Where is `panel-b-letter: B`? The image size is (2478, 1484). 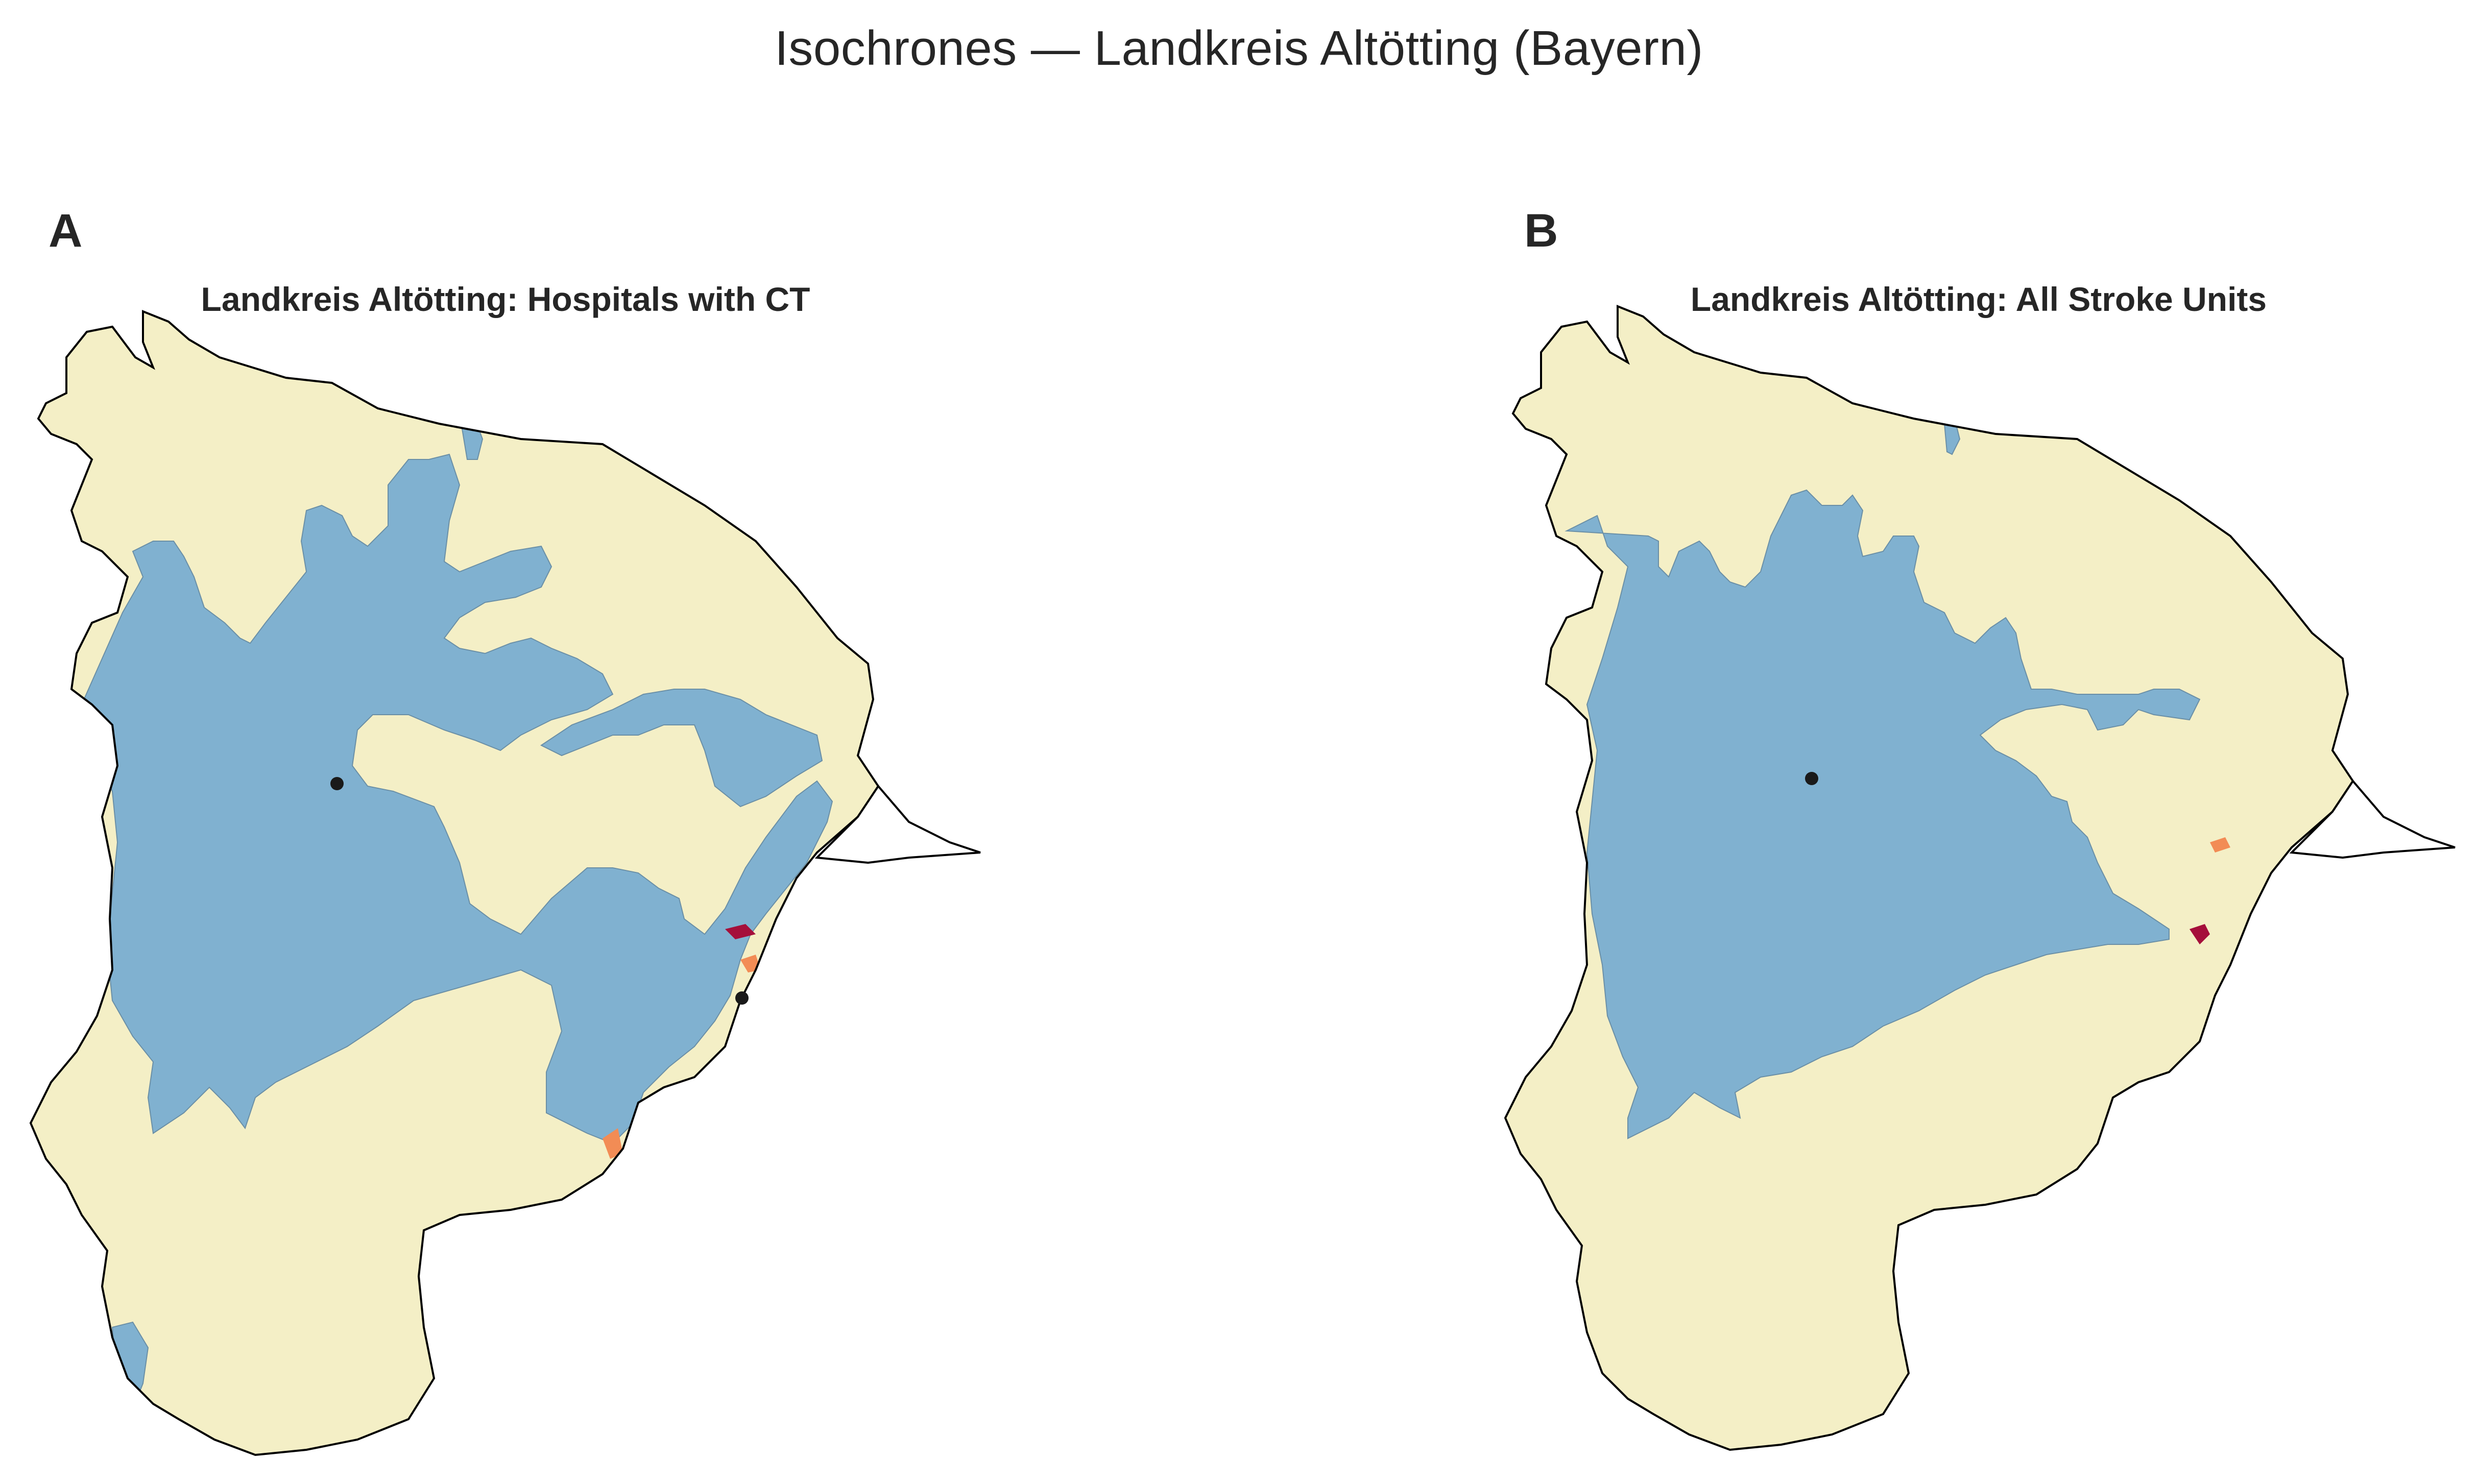
panel-b-letter: B is located at coordinates (1541, 231).